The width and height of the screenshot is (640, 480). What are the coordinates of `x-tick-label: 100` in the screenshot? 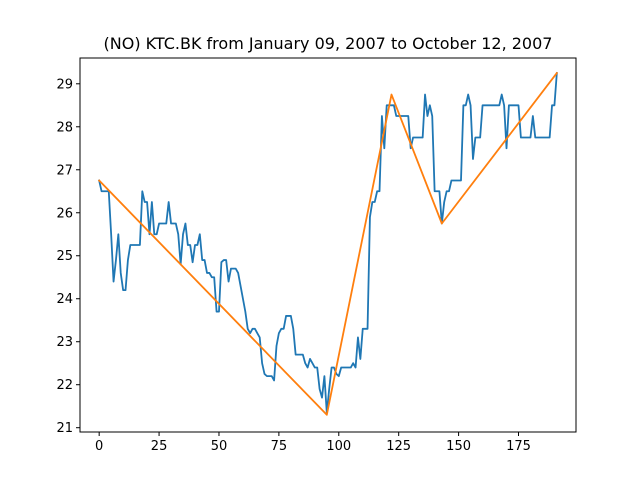 It's located at (338, 446).